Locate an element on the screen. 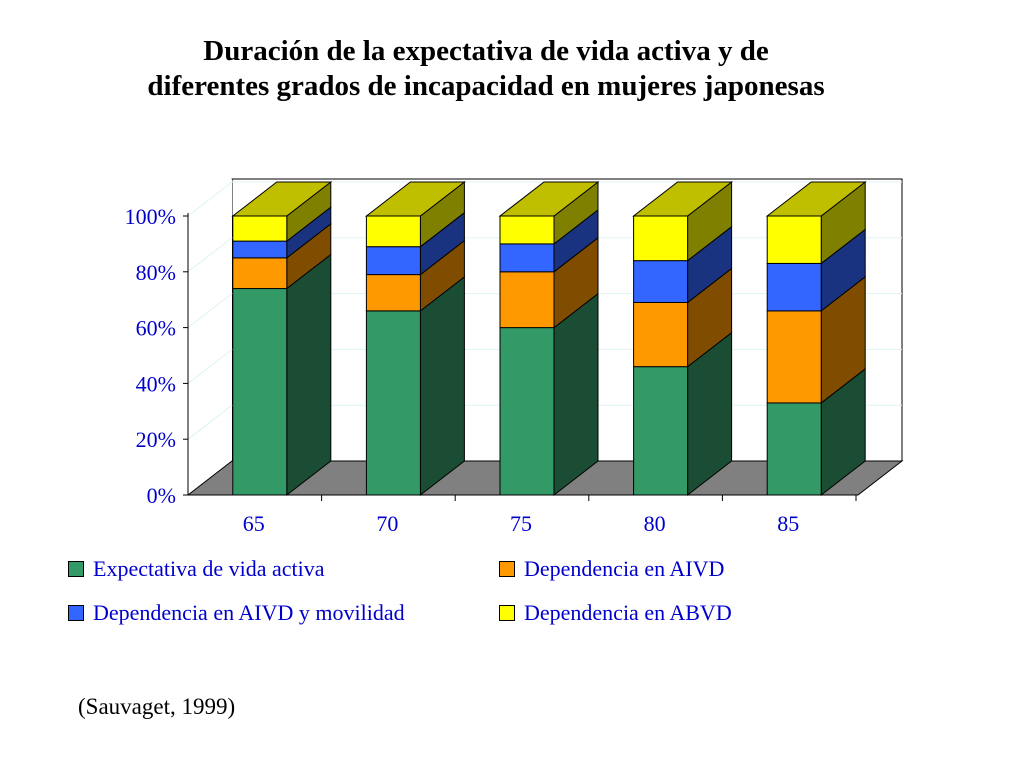  x-tick-label: 65 is located at coordinates (254, 523).